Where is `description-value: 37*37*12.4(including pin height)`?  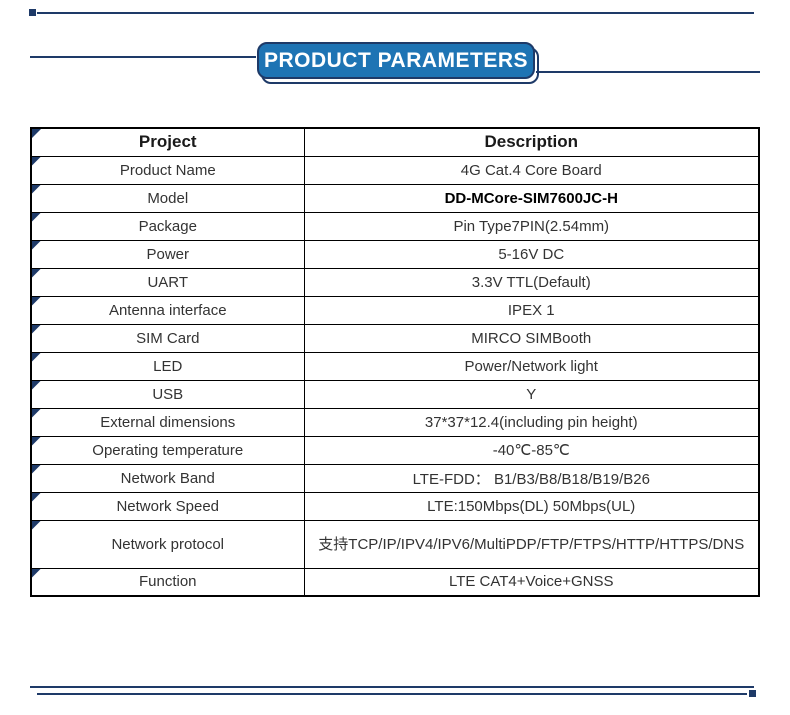 description-value: 37*37*12.4(including pin height) is located at coordinates (531, 422).